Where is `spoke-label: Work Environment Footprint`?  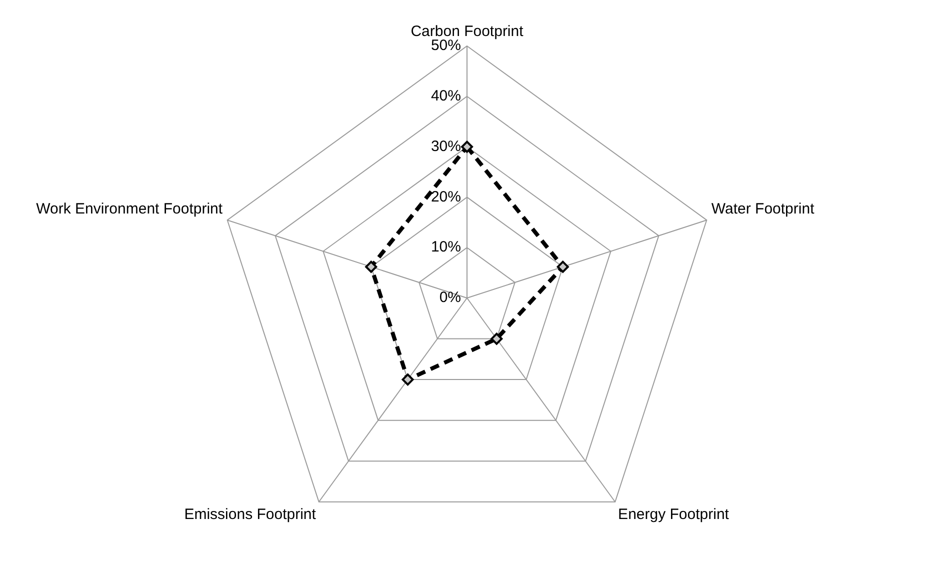 spoke-label: Work Environment Footprint is located at coordinates (130, 209).